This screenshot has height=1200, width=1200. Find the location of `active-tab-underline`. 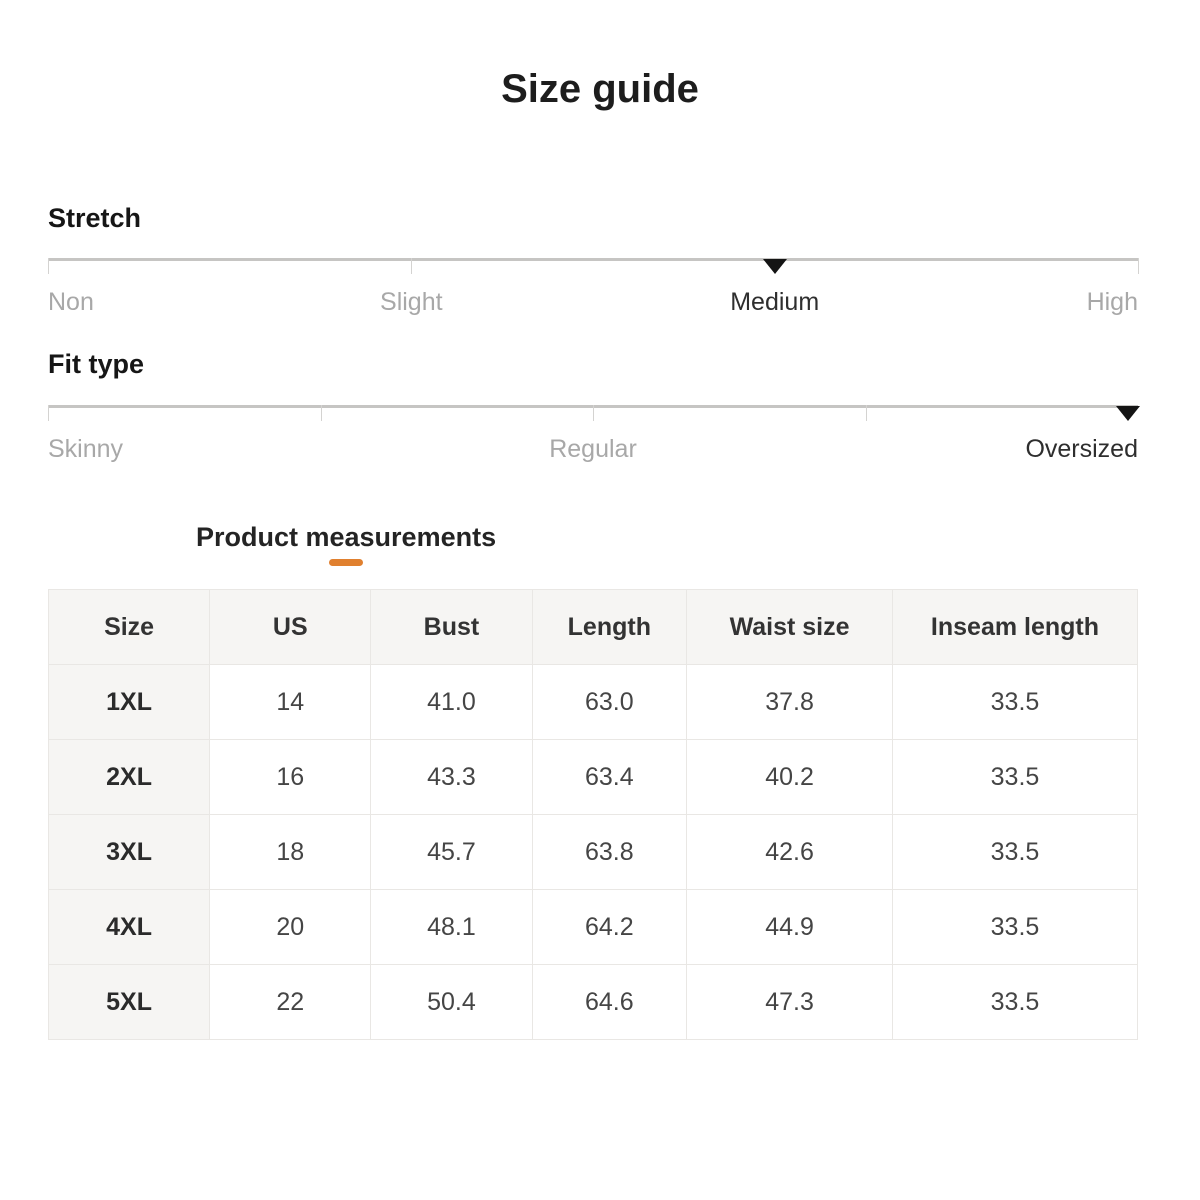

active-tab-underline is located at coordinates (346, 563).